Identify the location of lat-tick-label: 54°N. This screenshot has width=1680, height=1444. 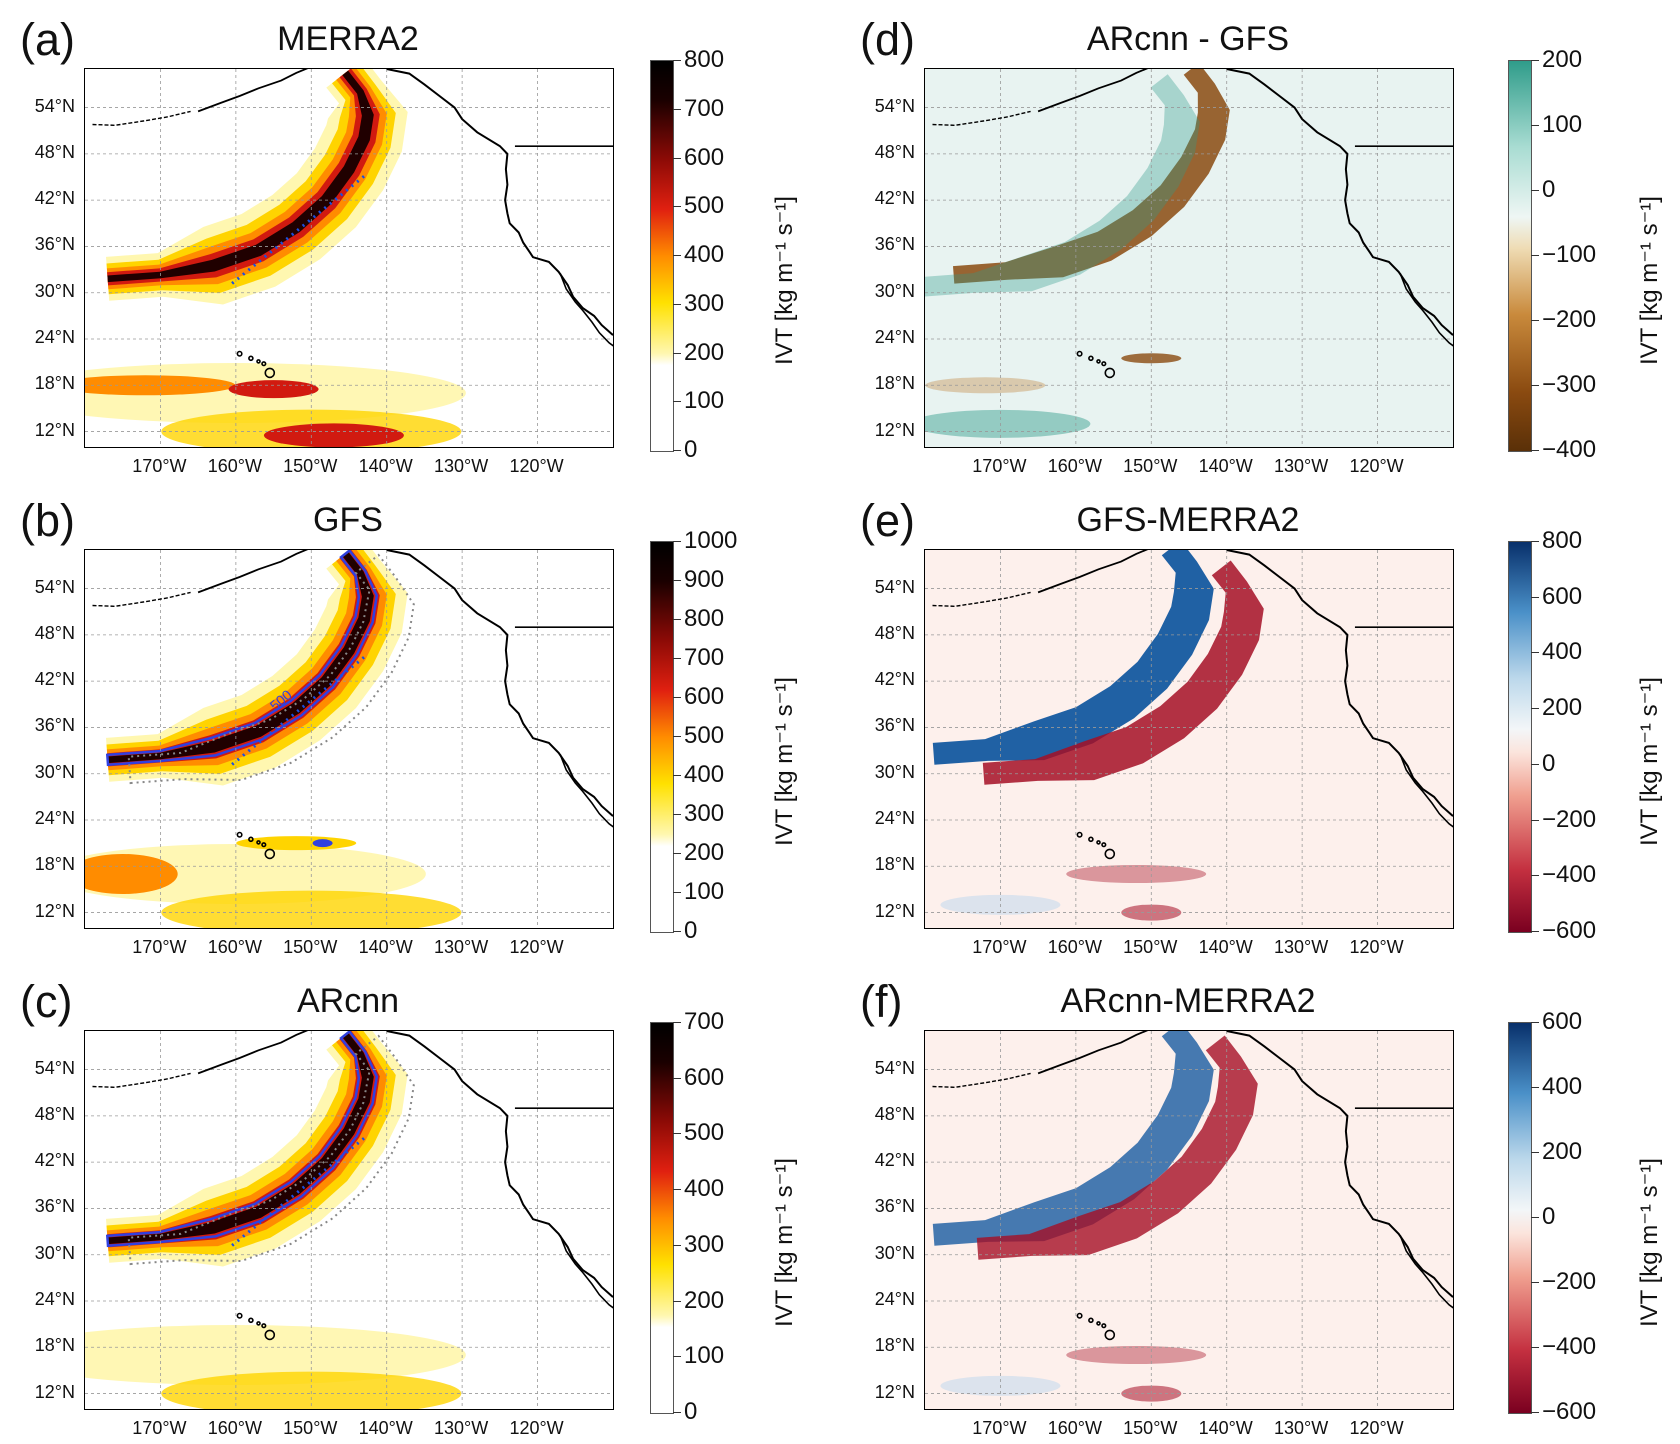
(894, 586).